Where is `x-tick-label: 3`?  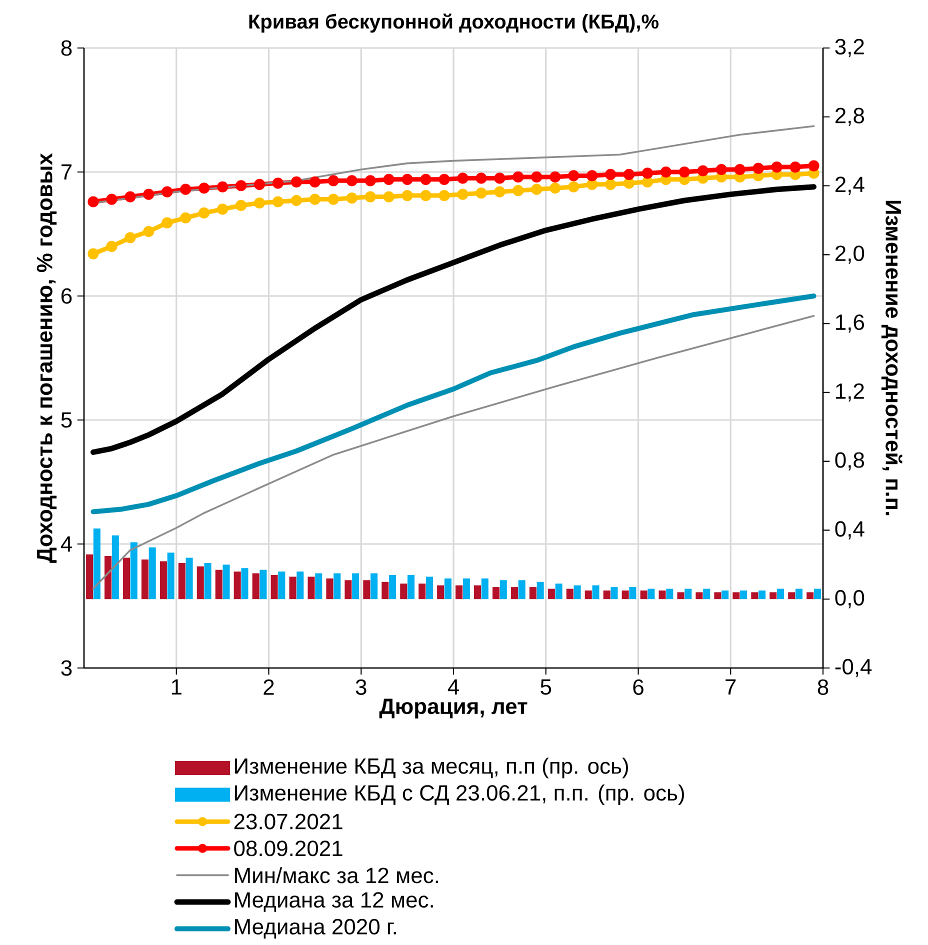
x-tick-label: 3 is located at coordinates (361, 687).